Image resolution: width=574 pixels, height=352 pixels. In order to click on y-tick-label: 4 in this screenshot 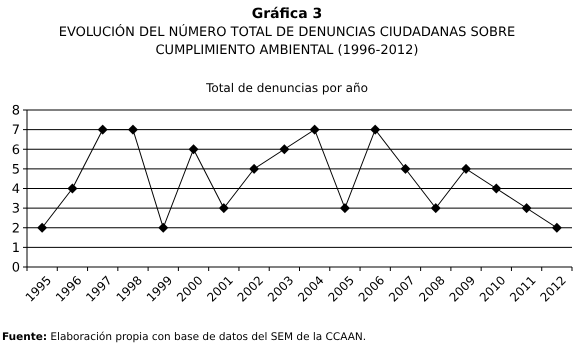, I will do `click(16, 190)`.